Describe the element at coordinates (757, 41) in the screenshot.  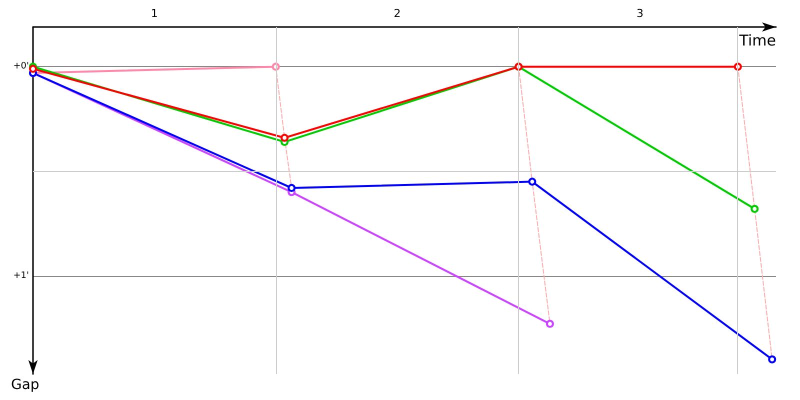
I see `x-axis-title: Time` at that location.